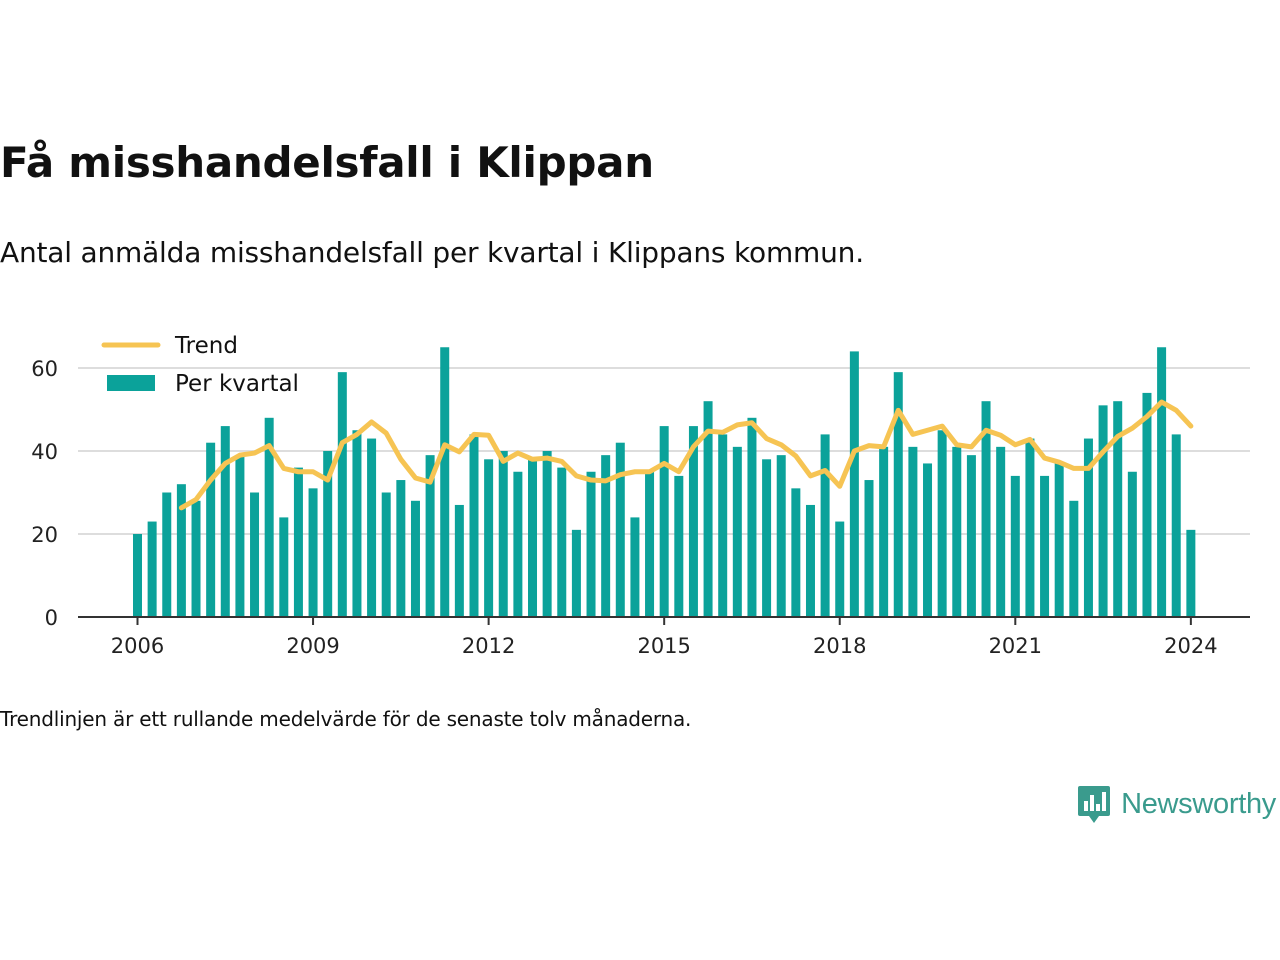 This screenshot has width=1280, height=960. Describe the element at coordinates (206, 346) in the screenshot. I see `legend-trend-label: Trend` at that location.